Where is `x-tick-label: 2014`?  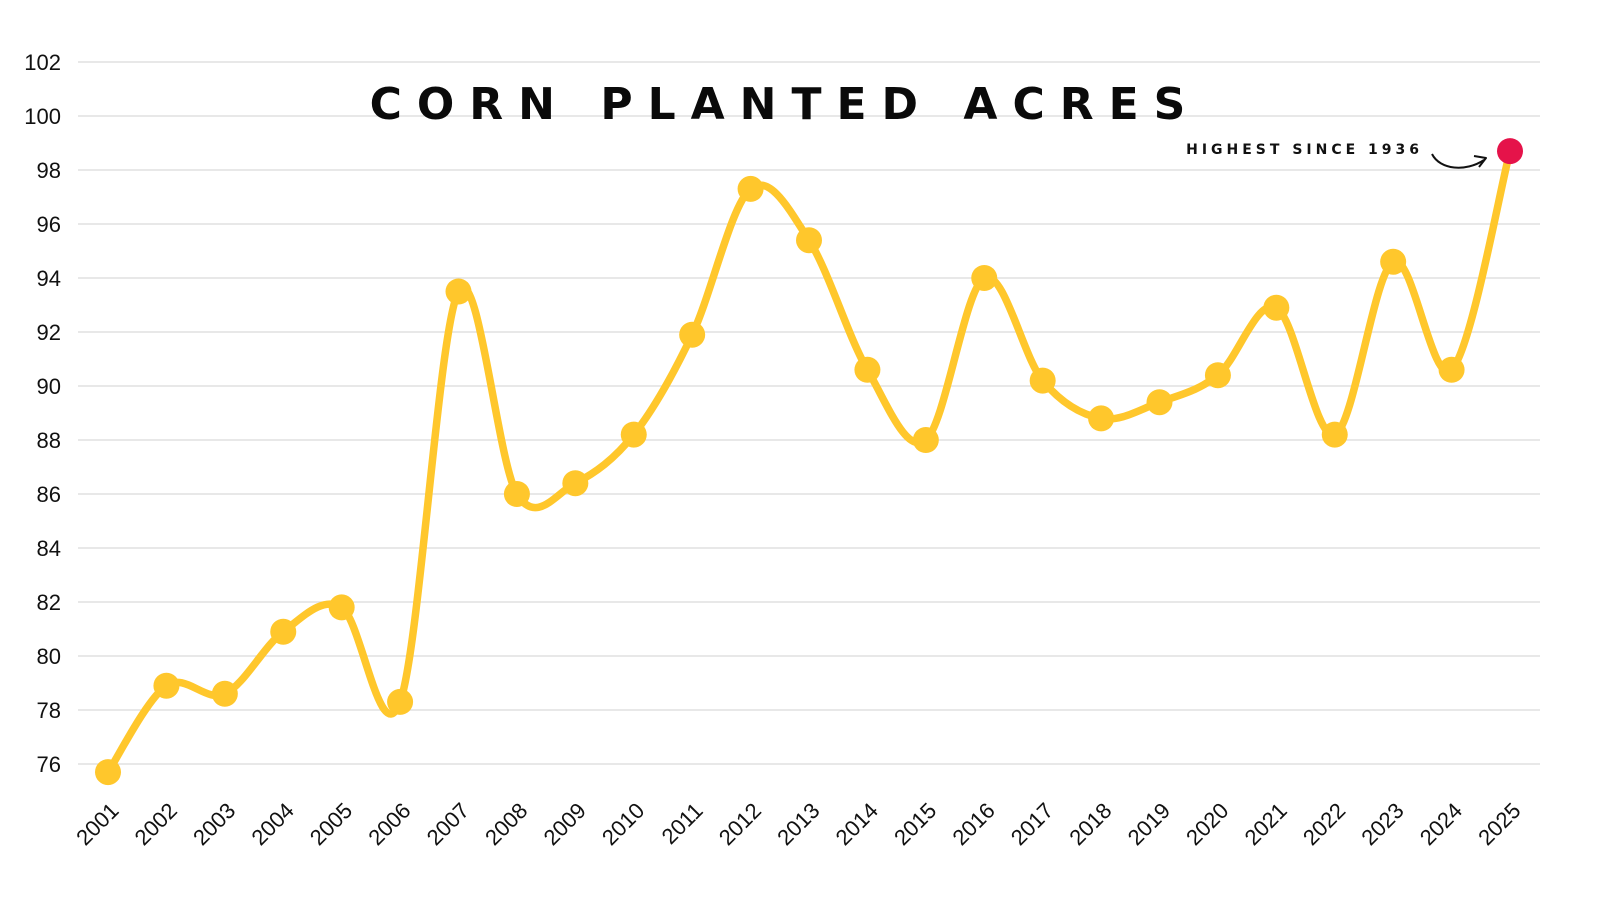
x-tick-label: 2014 is located at coordinates (857, 824).